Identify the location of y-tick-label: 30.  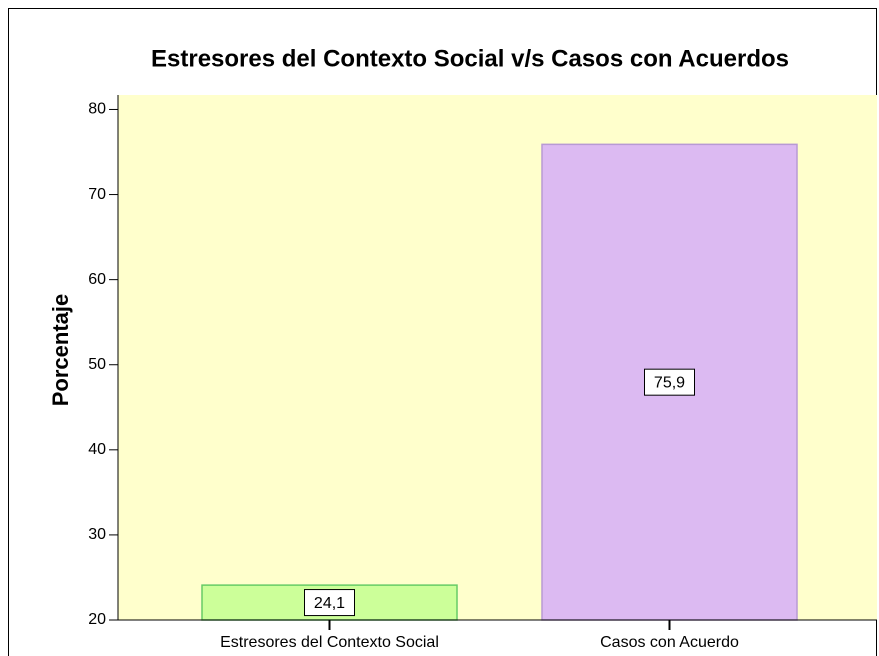
(97, 534).